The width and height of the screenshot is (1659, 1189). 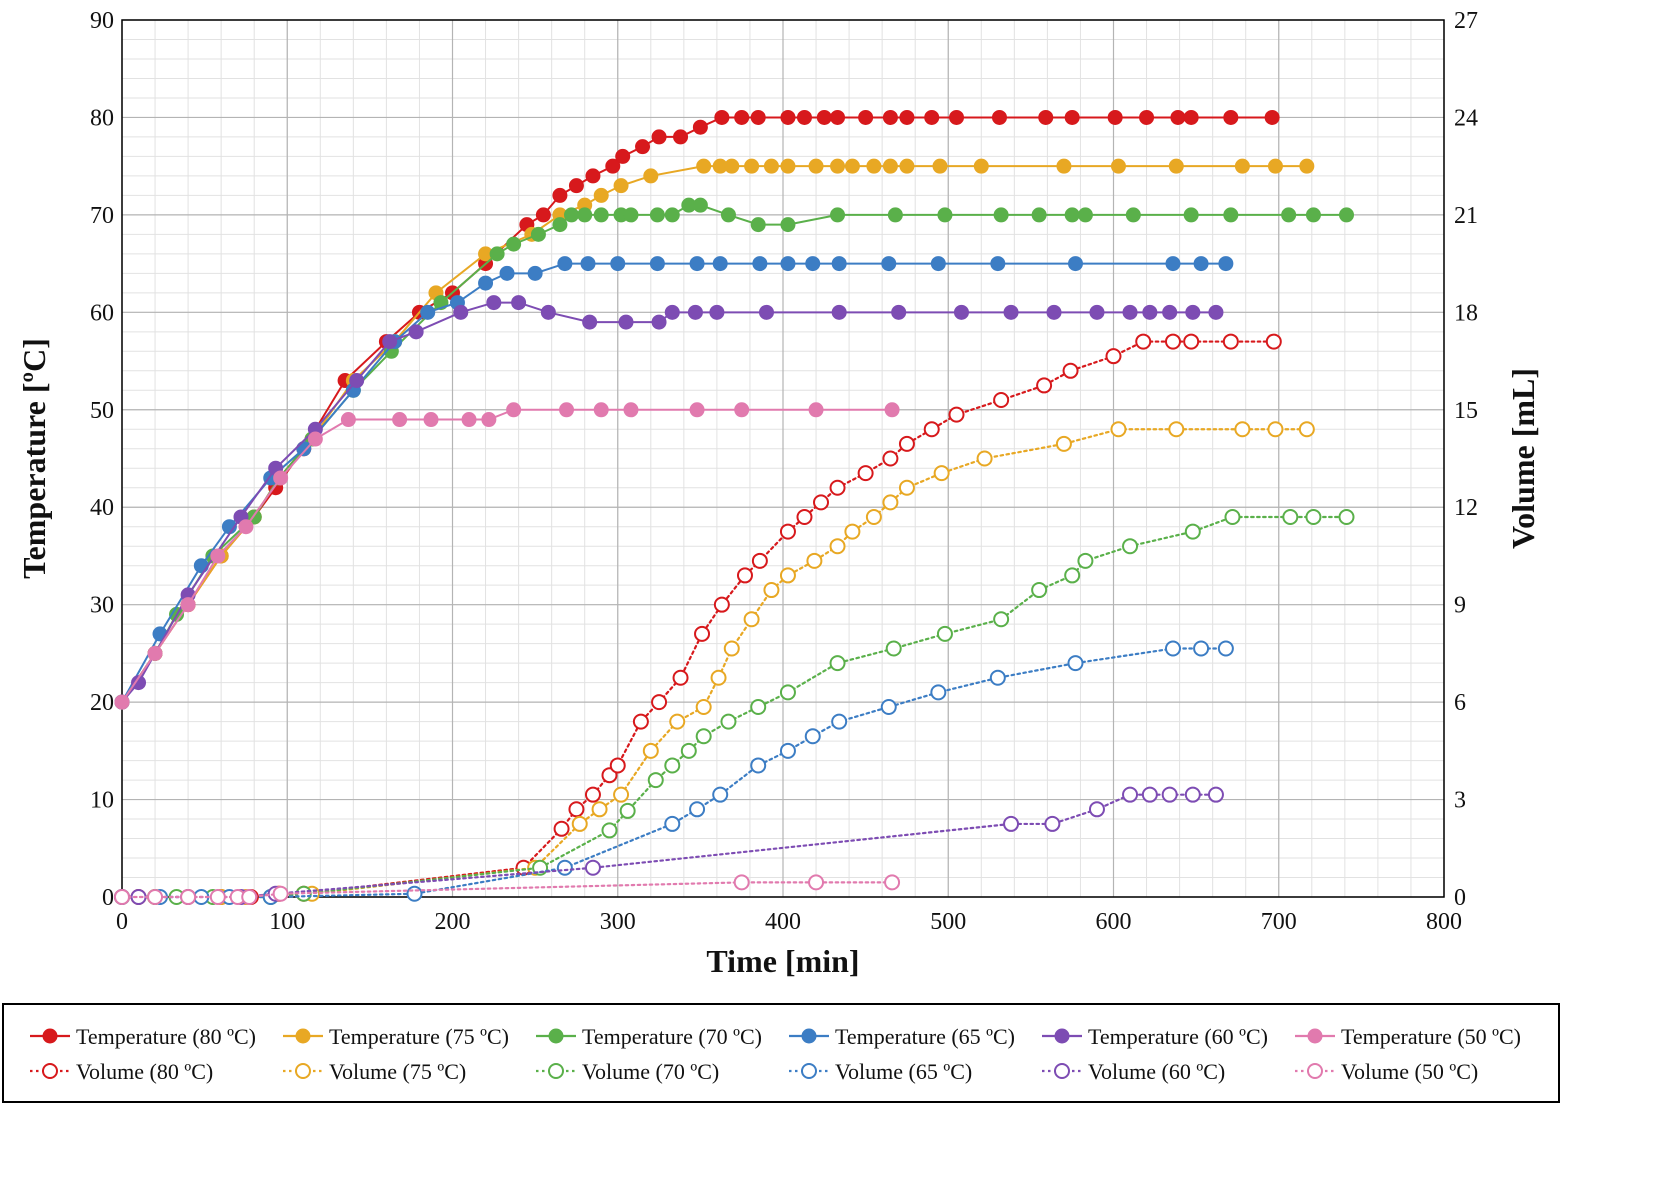 I want to click on y-tick-label: 60, so click(x=102, y=313).